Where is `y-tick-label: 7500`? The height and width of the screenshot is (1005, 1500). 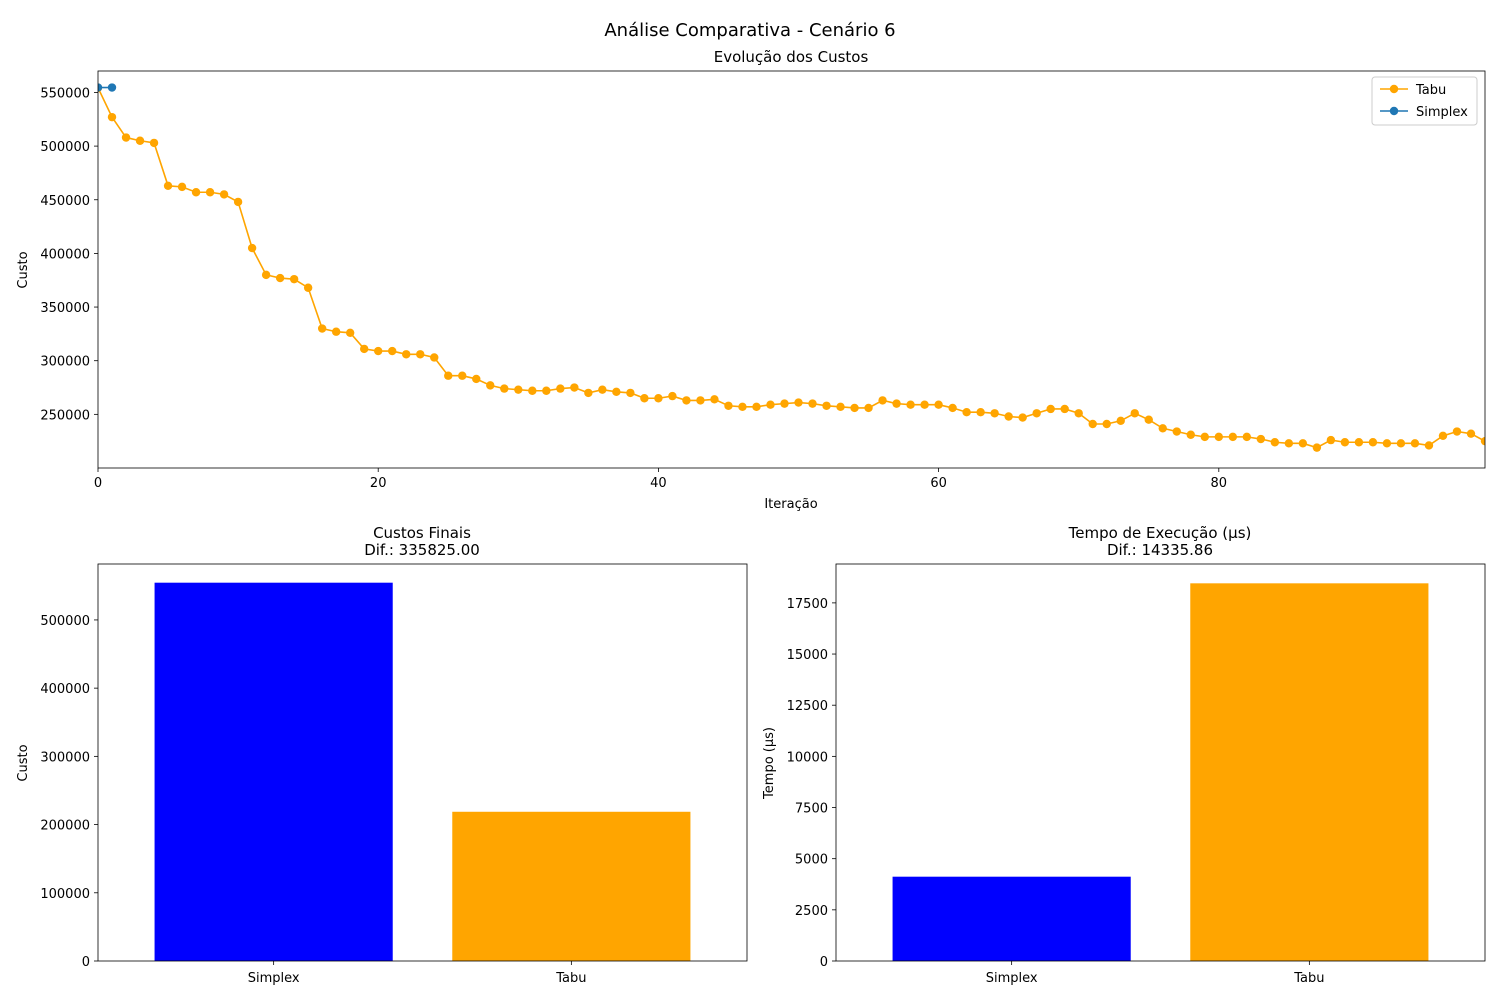
y-tick-label: 7500 is located at coordinates (811, 809).